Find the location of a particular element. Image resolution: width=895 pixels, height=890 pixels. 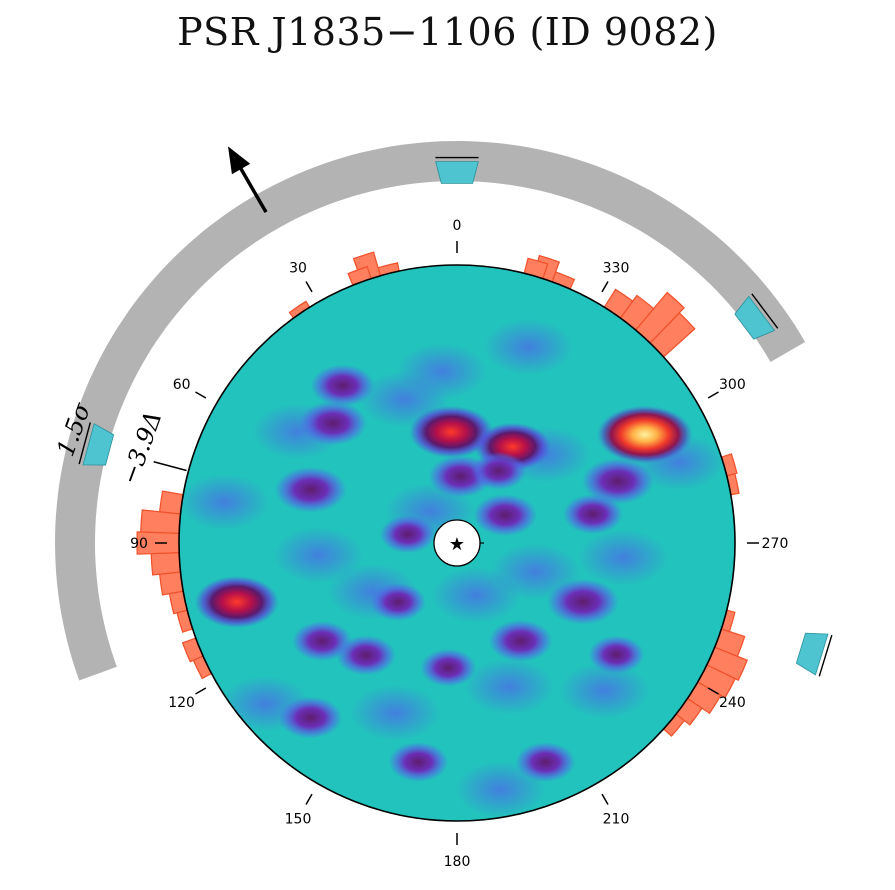

annotation-tick is located at coordinates (170, 466).